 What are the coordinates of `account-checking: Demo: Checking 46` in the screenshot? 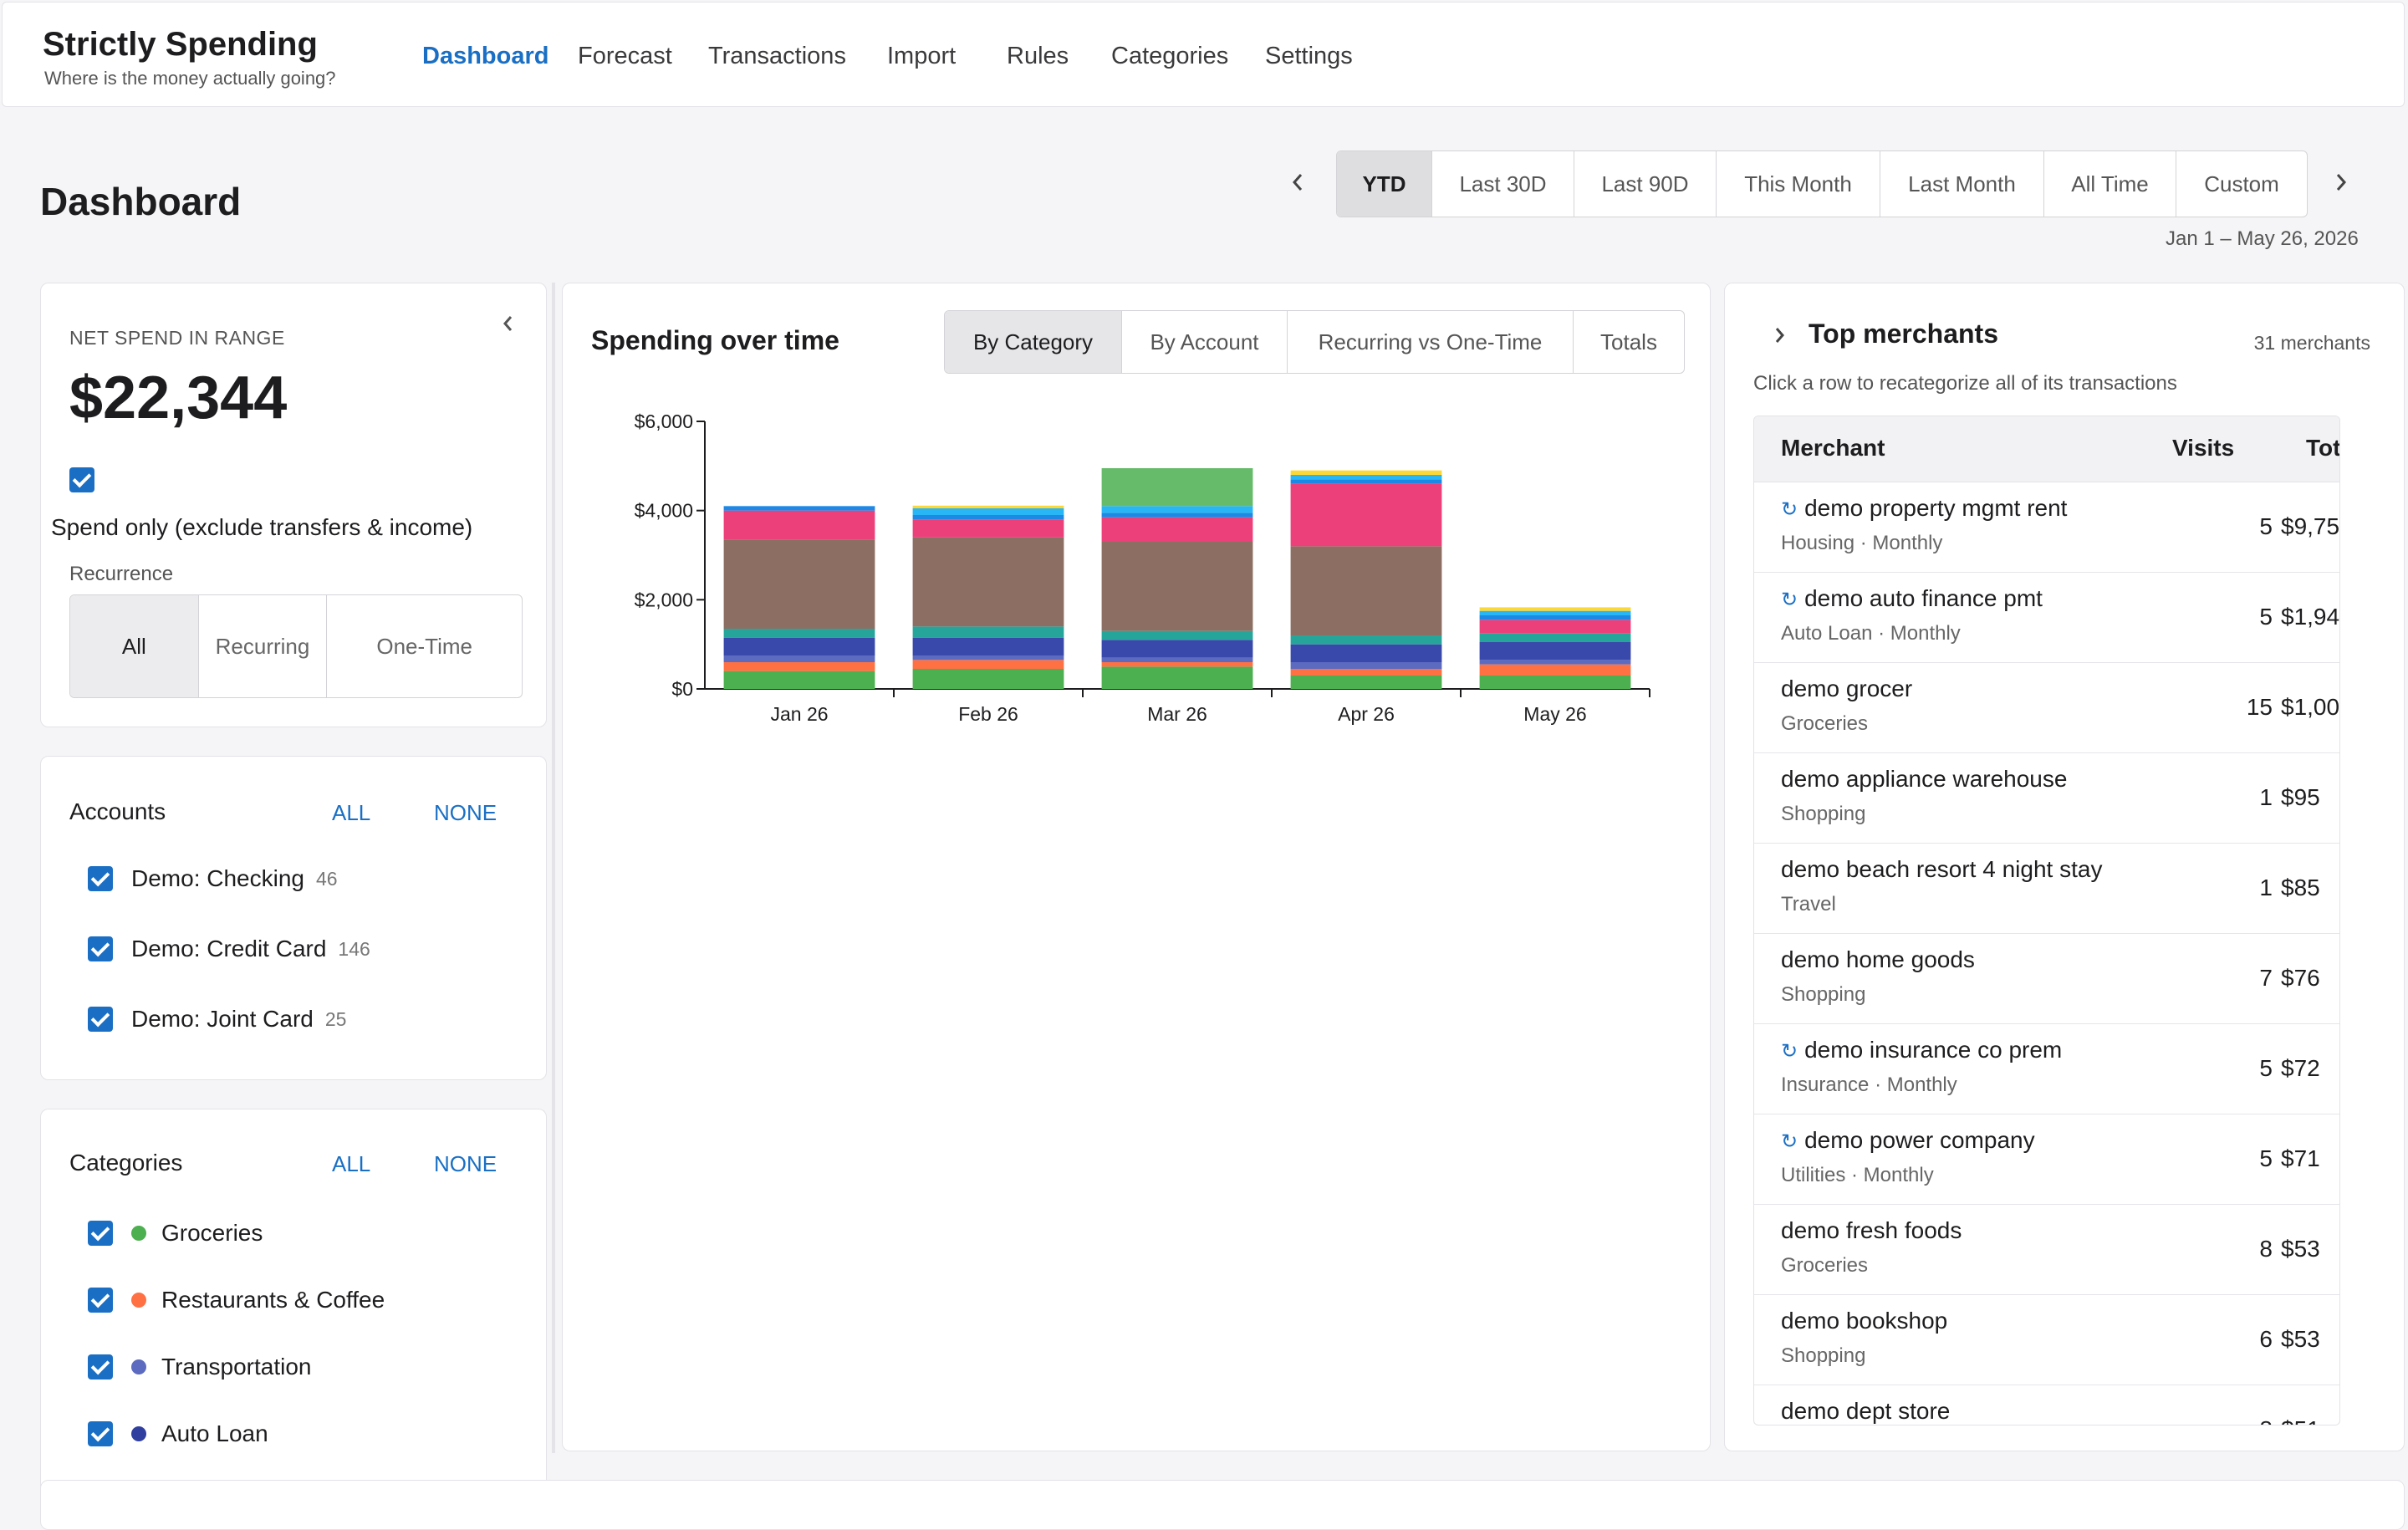 It's located at (213, 878).